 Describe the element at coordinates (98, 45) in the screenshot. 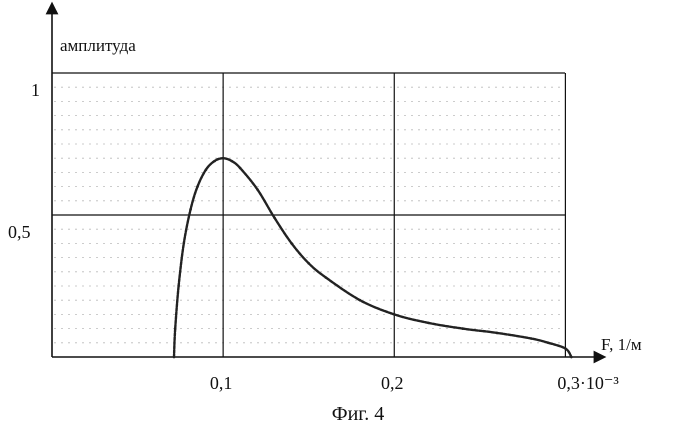

I see `y-axis-label: амплитуда` at that location.